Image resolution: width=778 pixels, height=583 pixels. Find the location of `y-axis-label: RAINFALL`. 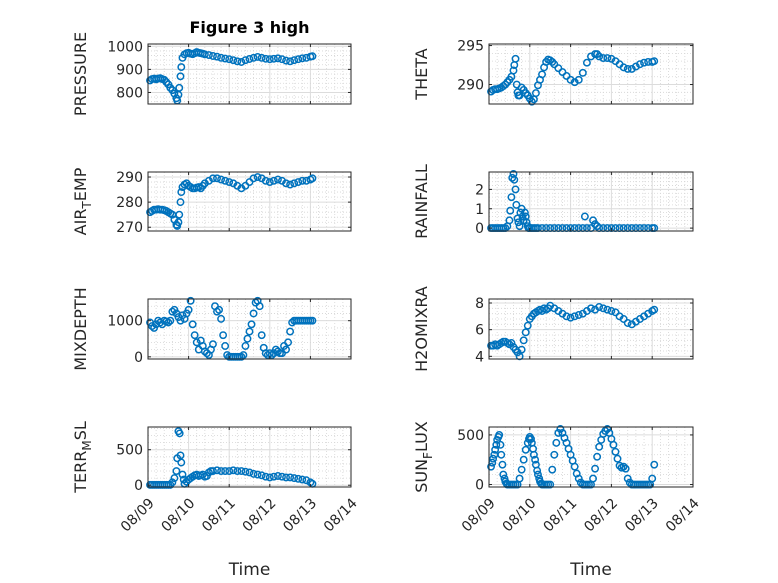

y-axis-label: RAINFALL is located at coordinates (421, 201).